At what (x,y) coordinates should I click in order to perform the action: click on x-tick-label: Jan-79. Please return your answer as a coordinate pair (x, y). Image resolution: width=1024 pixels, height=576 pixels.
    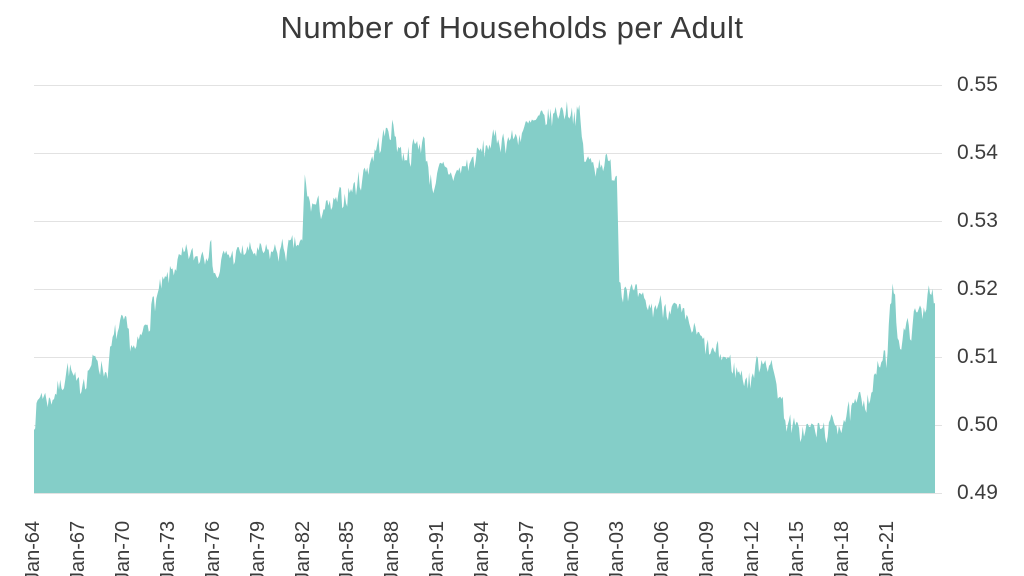
    Looking at the image, I should click on (257, 548).